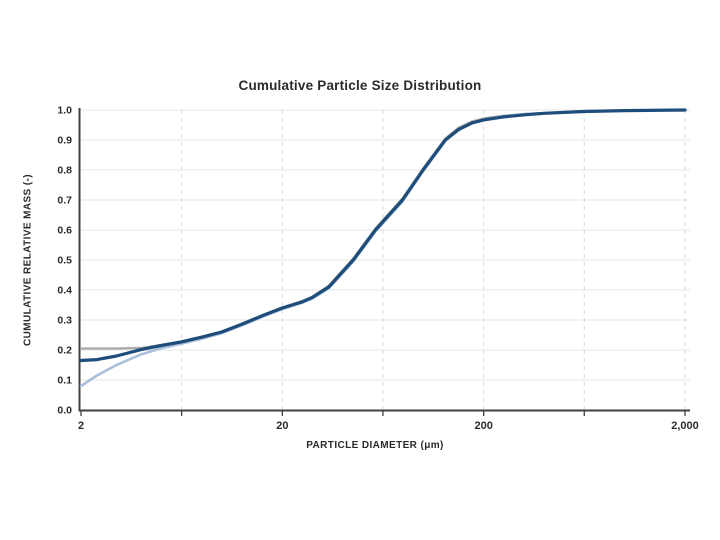 The image size is (720, 540). Describe the element at coordinates (64, 291) in the screenshot. I see `y-tick-label: 0.4` at that location.